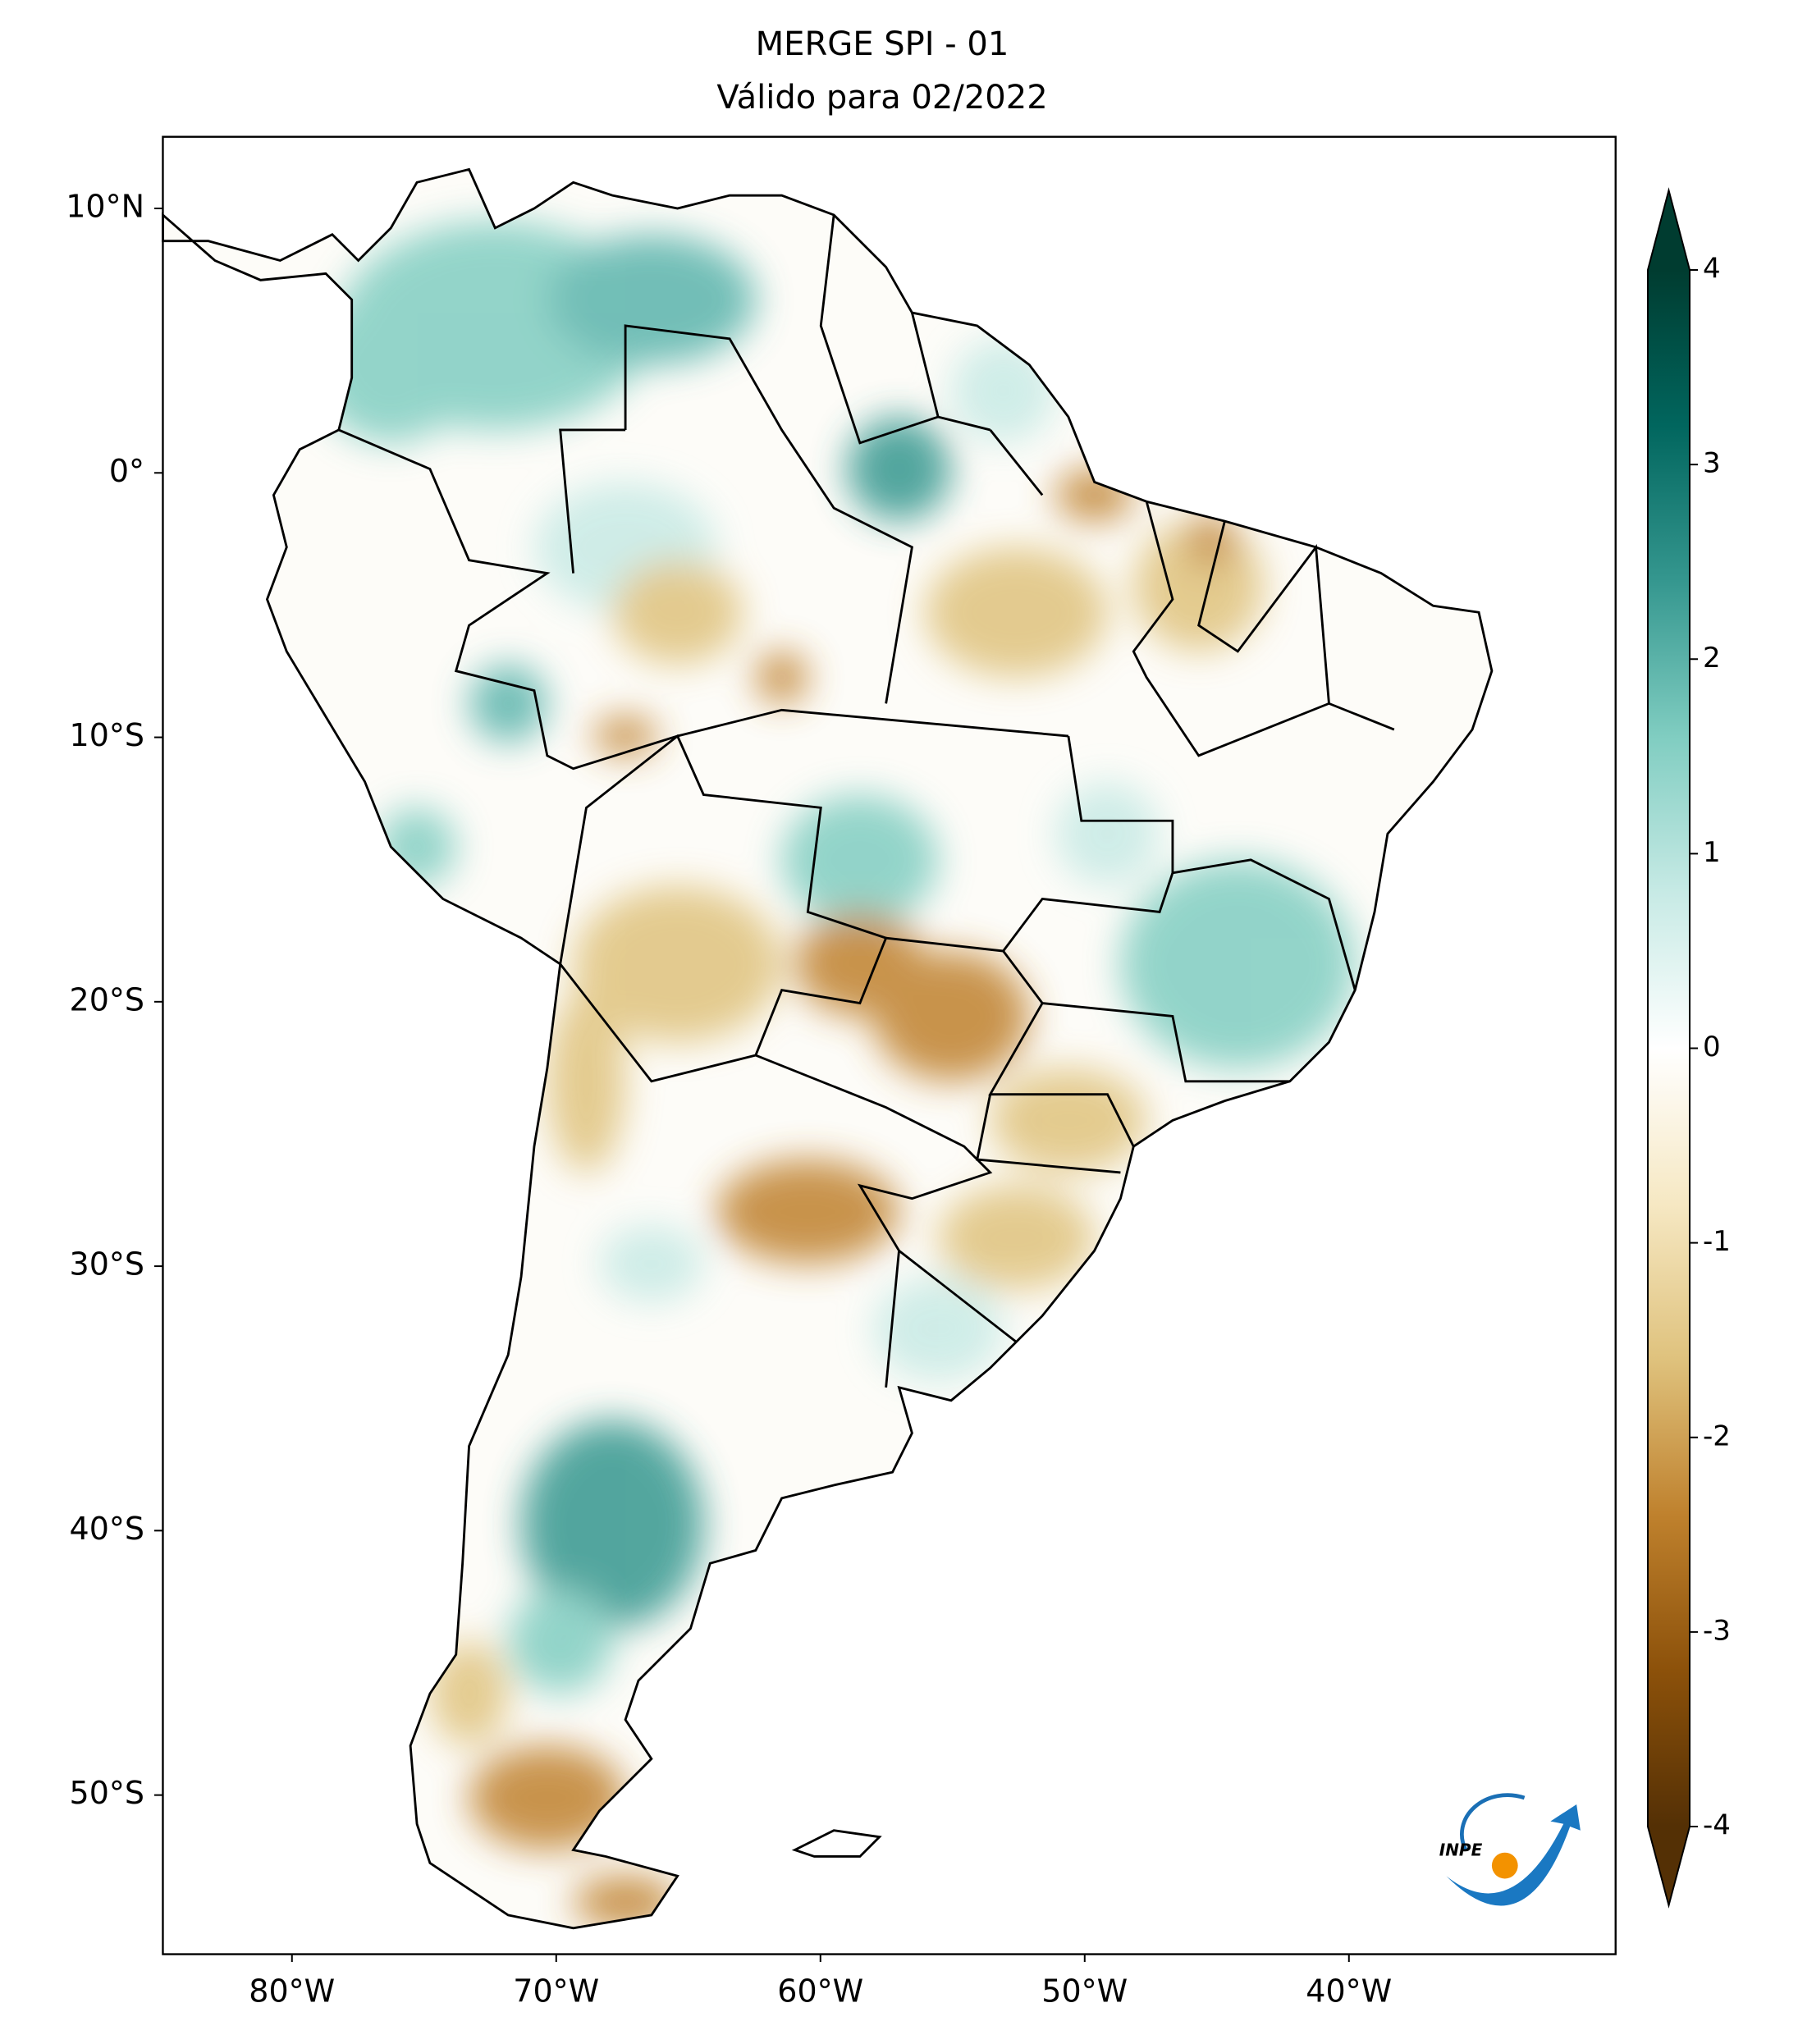  What do you see at coordinates (107, 1264) in the screenshot?
I see `y-tick-label: 30°S` at bounding box center [107, 1264].